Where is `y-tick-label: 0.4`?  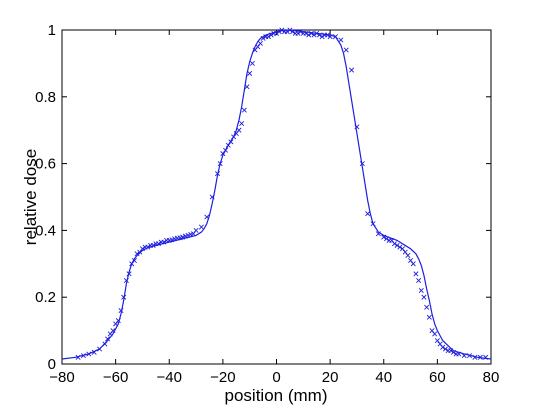
y-tick-label: 0.4 is located at coordinates (45, 230).